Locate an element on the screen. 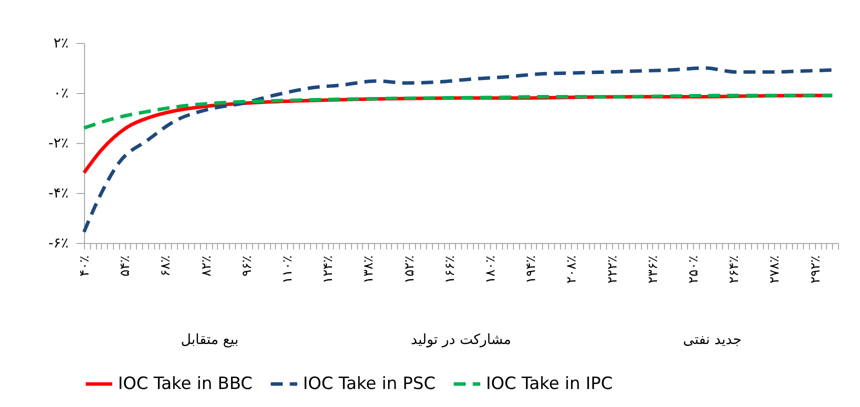 The height and width of the screenshot is (407, 860). line-series is located at coordinates (458, 112).